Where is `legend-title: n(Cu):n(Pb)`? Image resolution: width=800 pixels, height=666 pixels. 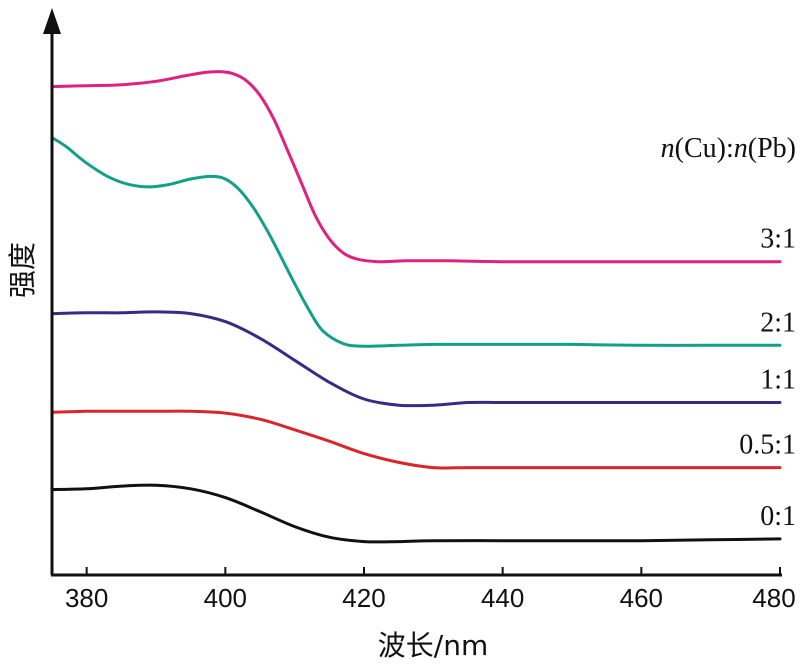 legend-title: n(Cu):n(Pb) is located at coordinates (728, 148).